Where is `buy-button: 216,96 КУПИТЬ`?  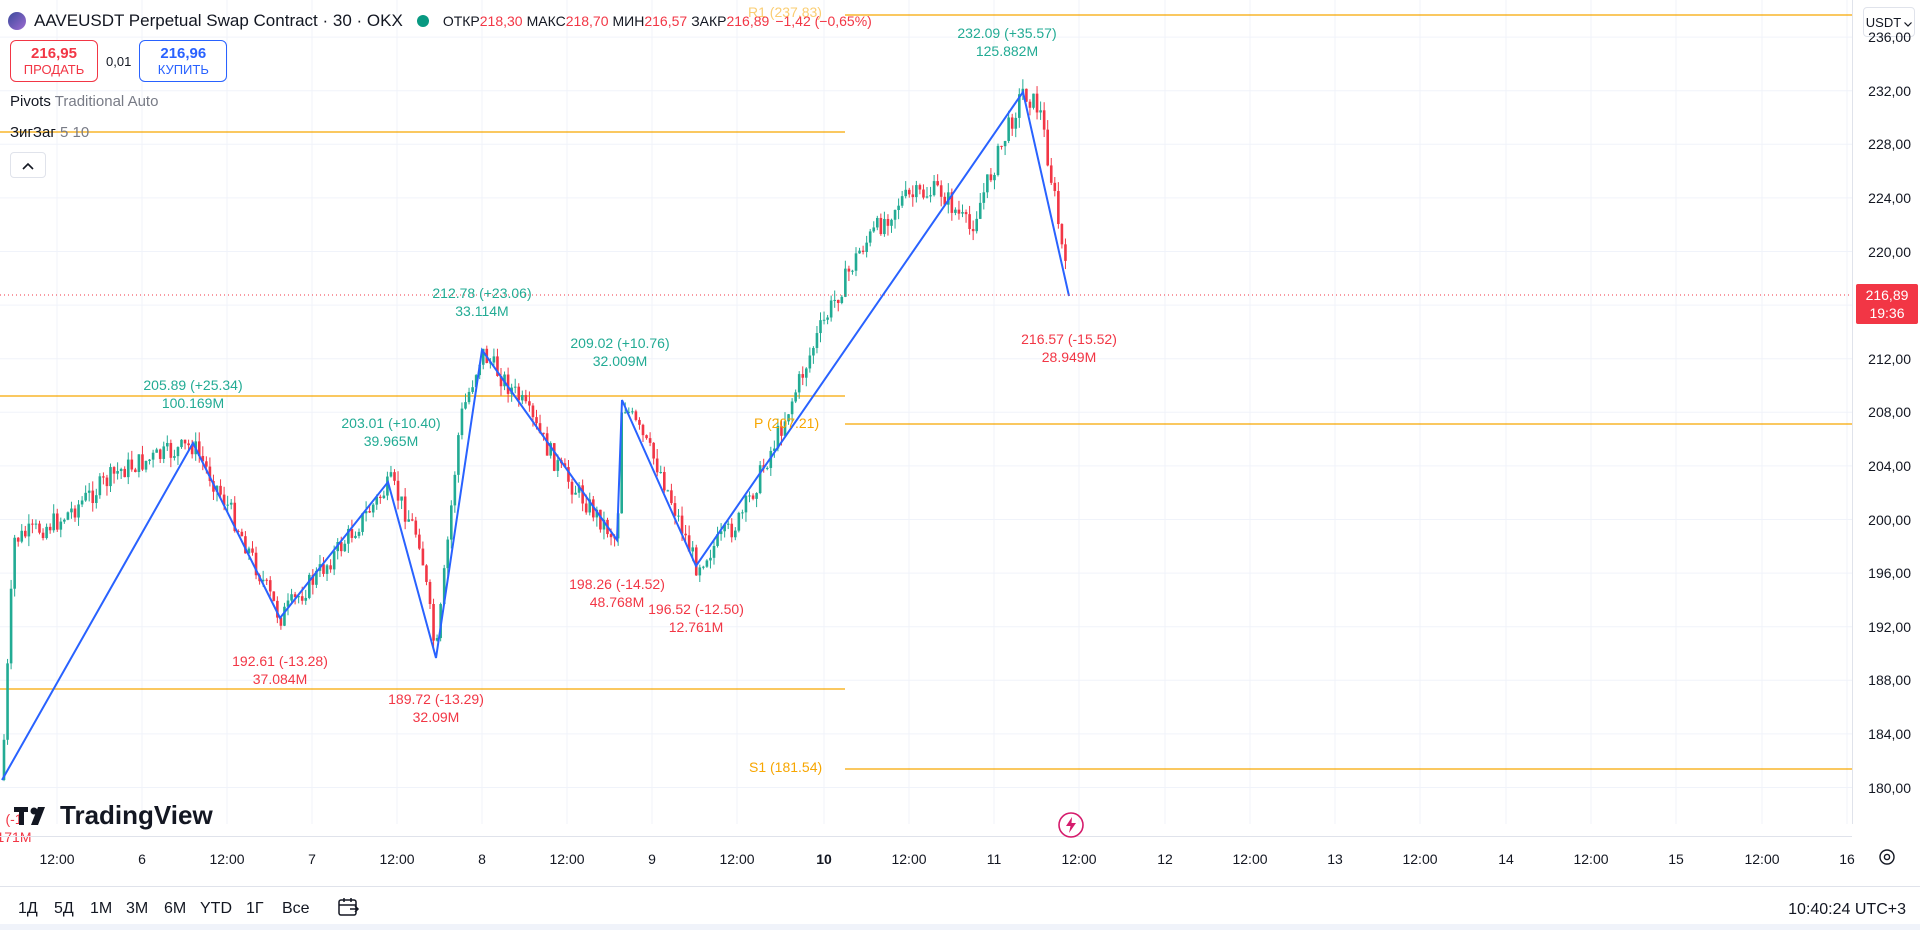
buy-button: 216,96 КУПИТЬ is located at coordinates (183, 61).